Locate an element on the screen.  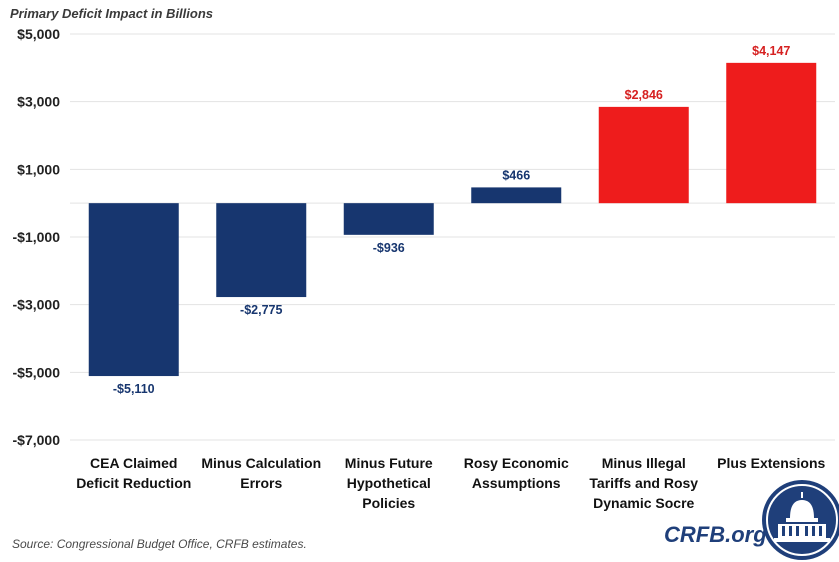
x-category-label: CEA Claimed is located at coordinates (133, 463).